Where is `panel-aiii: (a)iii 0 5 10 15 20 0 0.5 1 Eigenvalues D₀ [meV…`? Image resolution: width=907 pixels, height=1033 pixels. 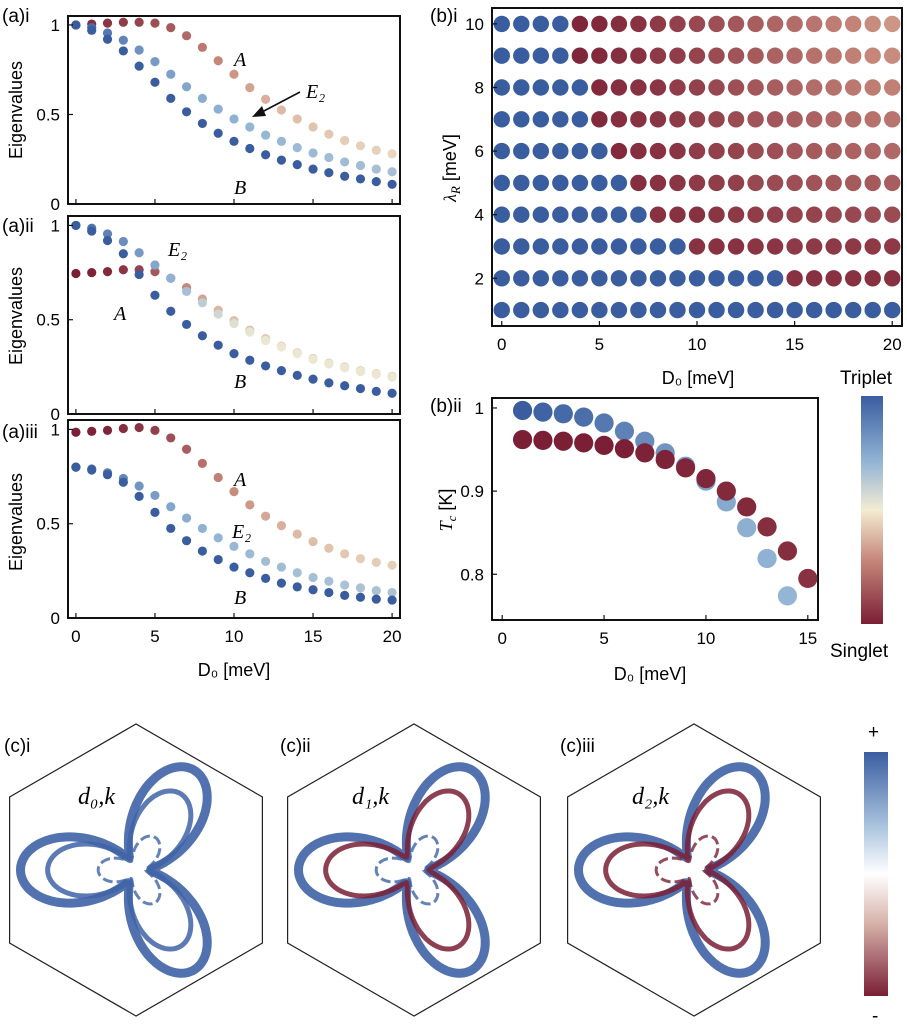
panel-aiii: (a)iii 0 5 10 15 20 0 0.5 1 Eigenvalues D₀ [meV… is located at coordinates (202, 549).